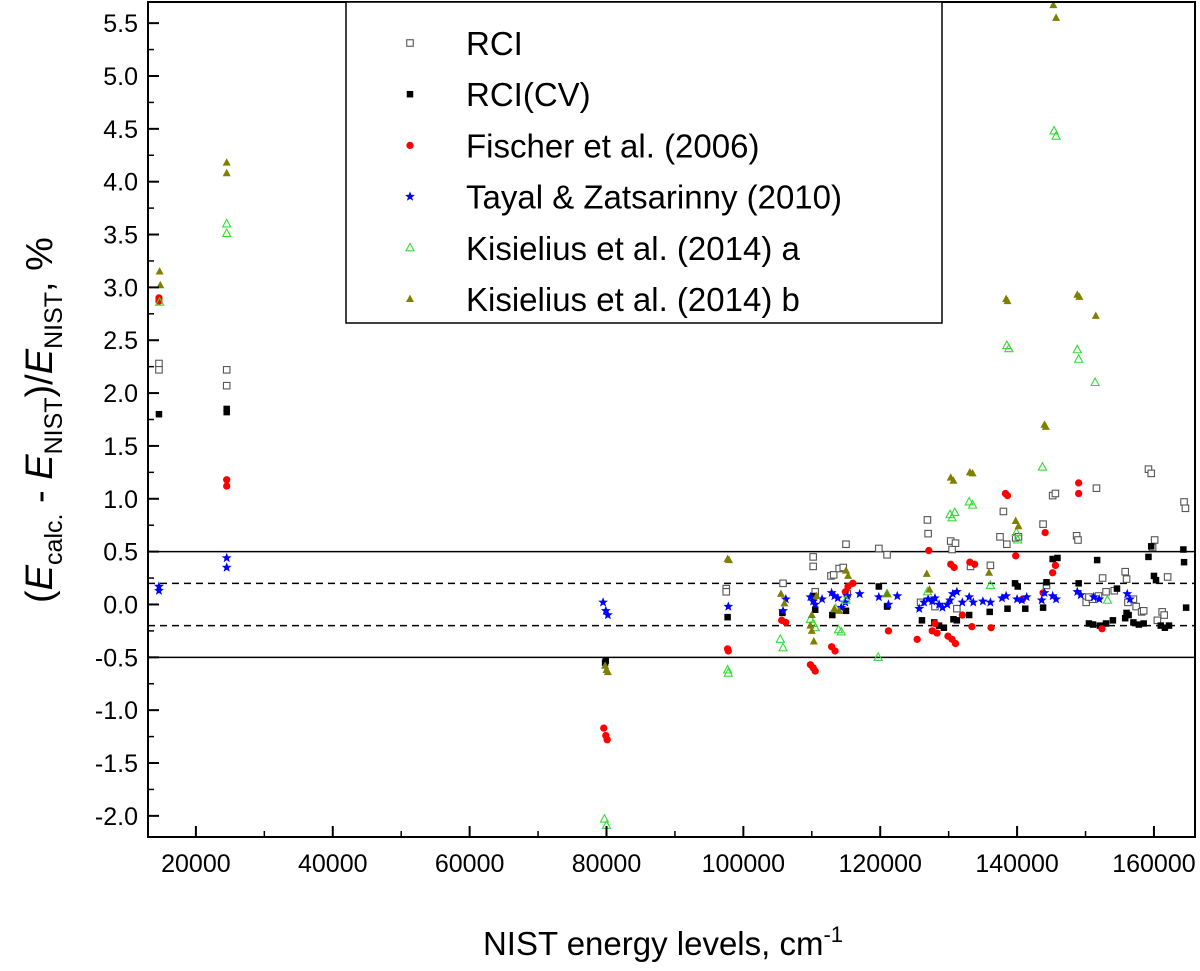 The image size is (1200, 971). Describe the element at coordinates (196, 864) in the screenshot. I see `x-tick-label: 20000` at that location.